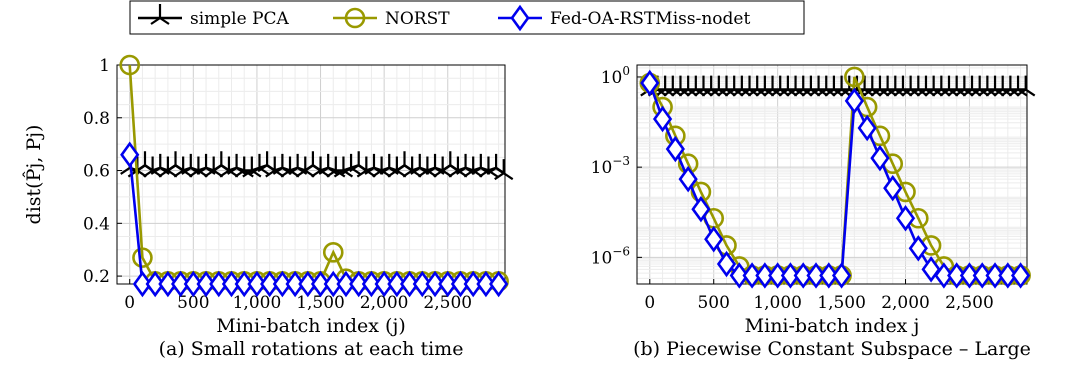  Describe the element at coordinates (417, 19) in the screenshot. I see `legend-label: NORST` at that location.